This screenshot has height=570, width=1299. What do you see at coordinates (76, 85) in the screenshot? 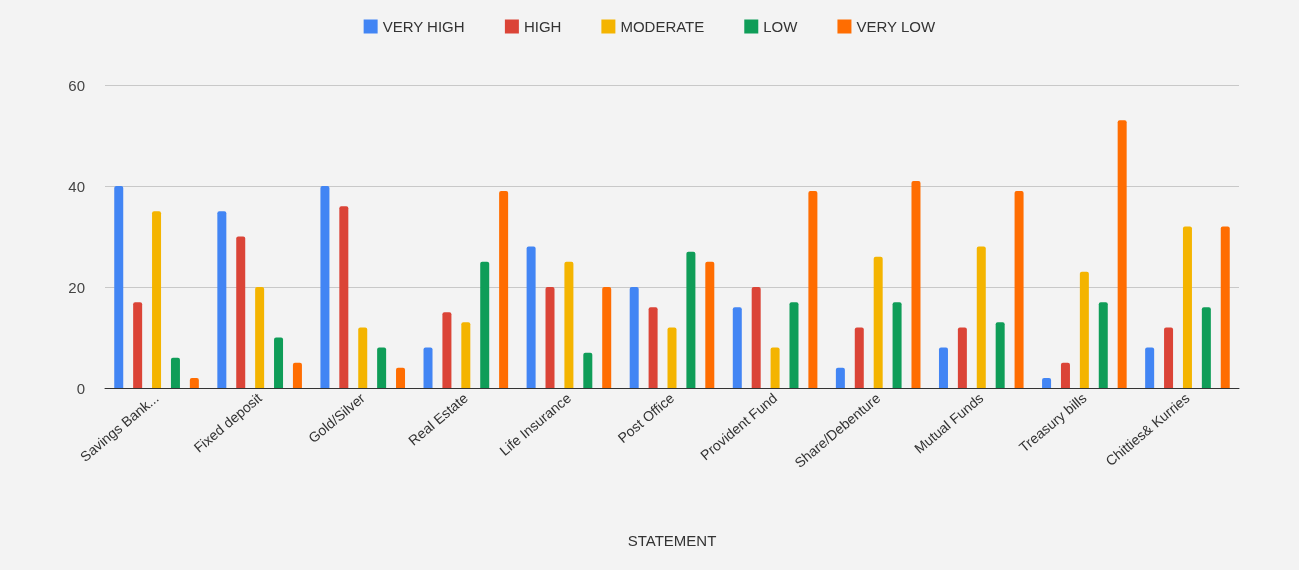
I see `y-tick-label: 60` at bounding box center [76, 85].